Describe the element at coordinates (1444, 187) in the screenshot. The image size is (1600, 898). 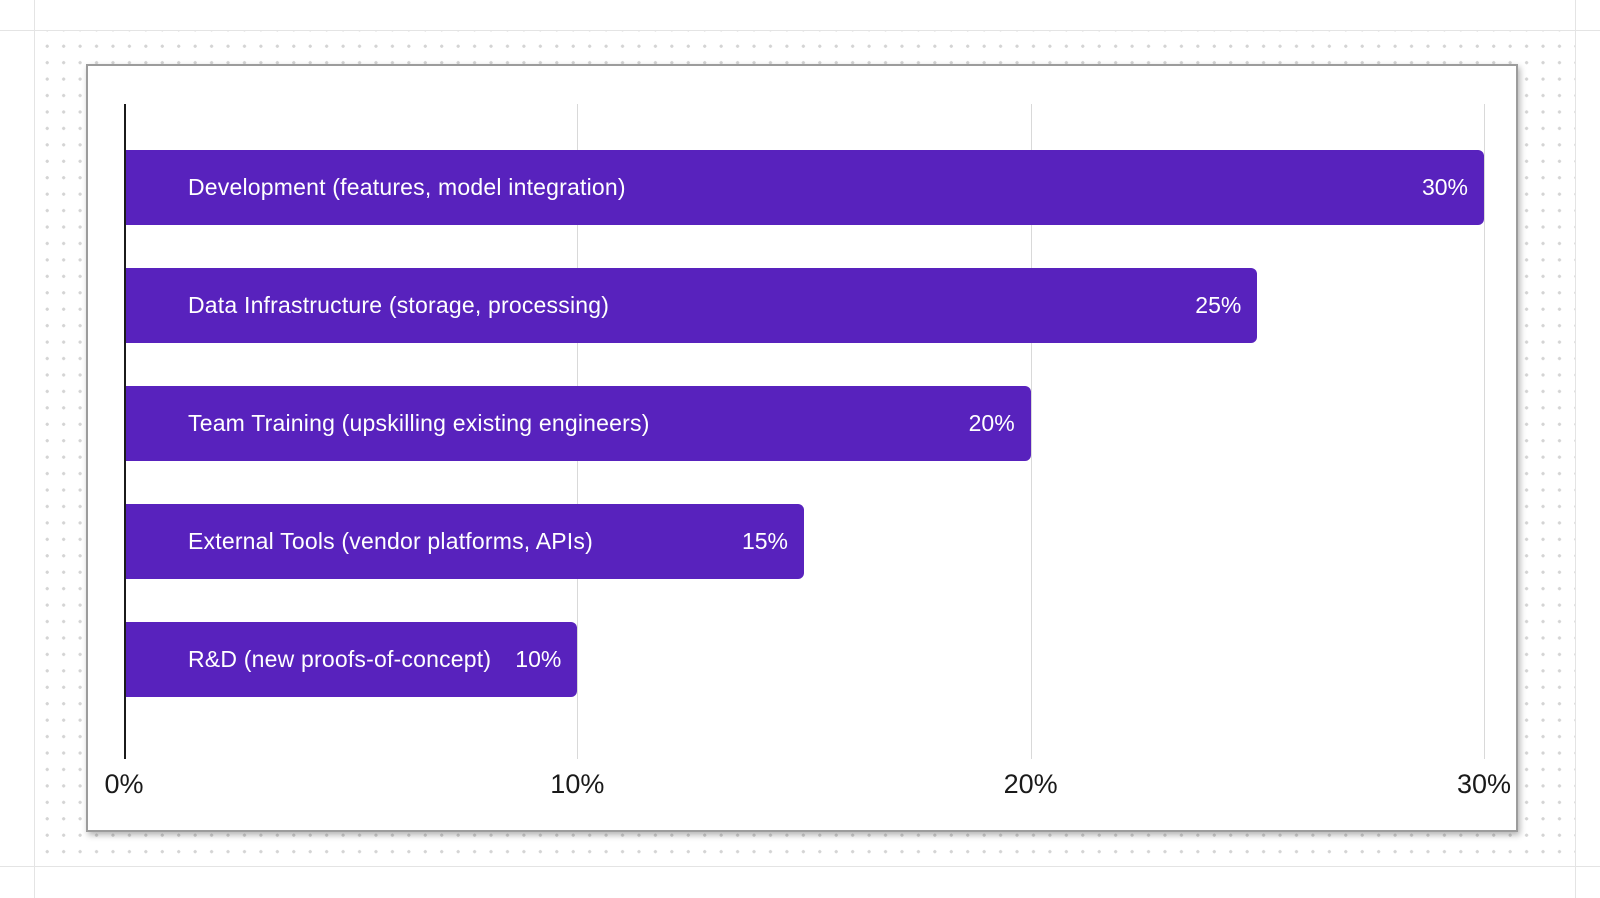
I see `bar-value-label: 30%` at that location.